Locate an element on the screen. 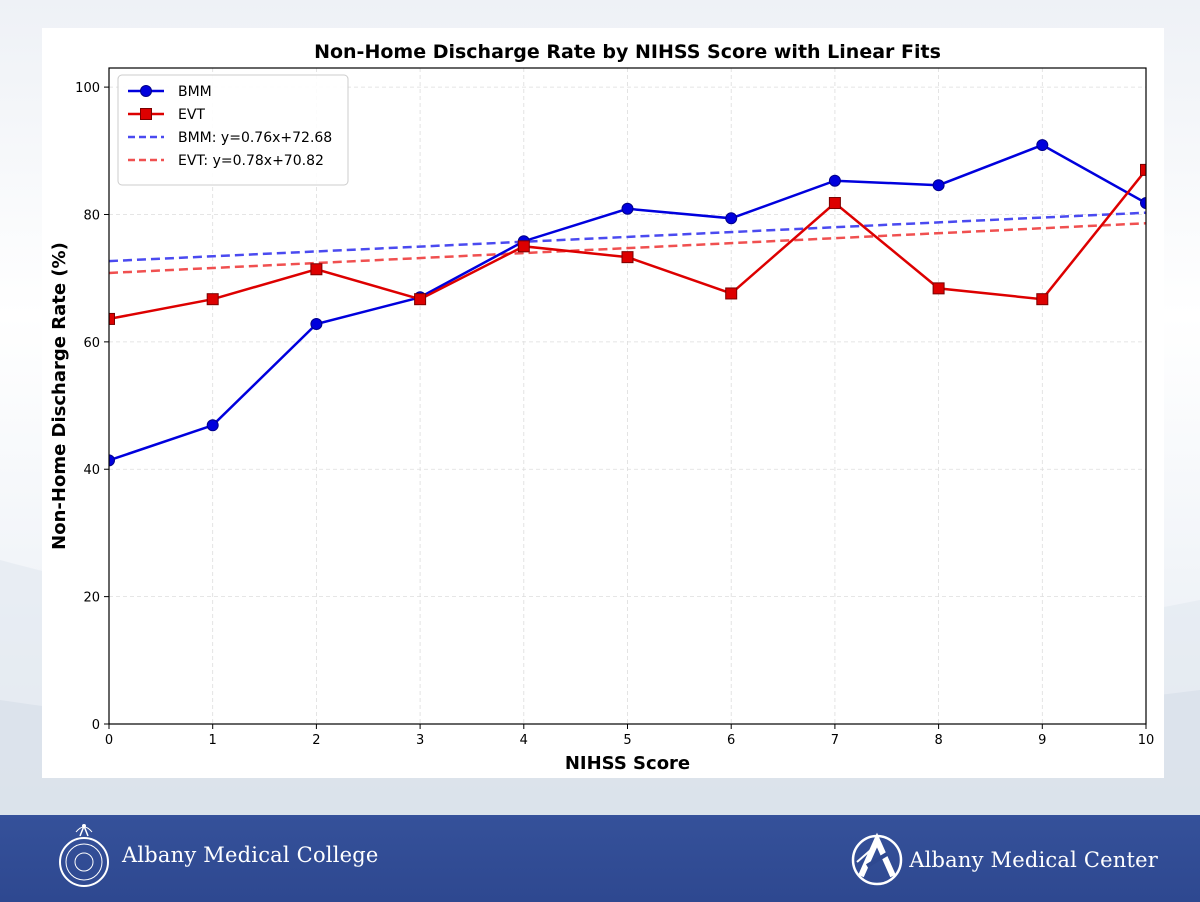  y-tick-label: 20 is located at coordinates (91, 598).